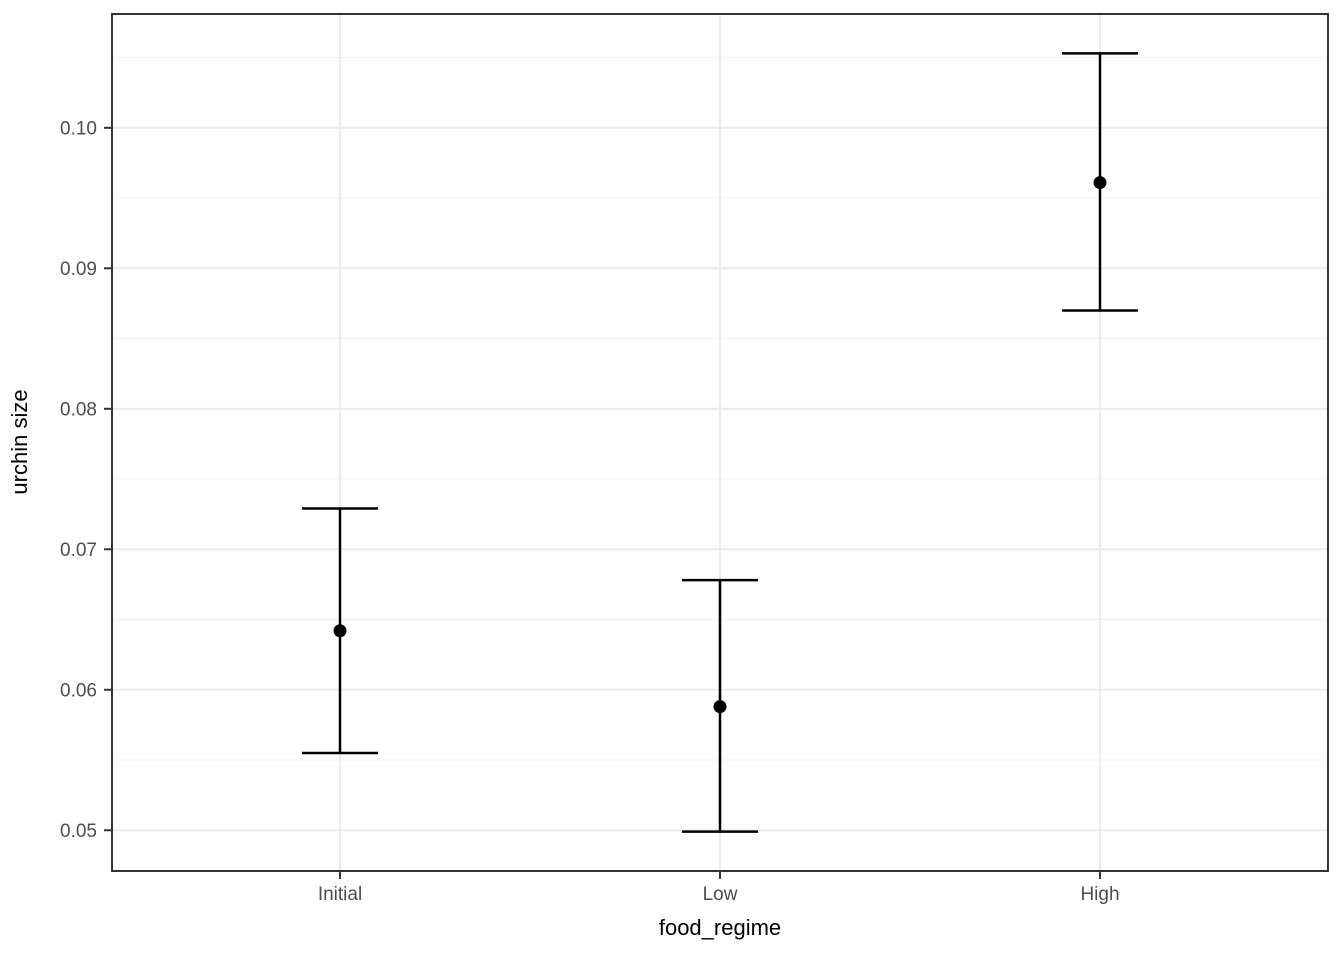 The image size is (1344, 960). What do you see at coordinates (1099, 894) in the screenshot?
I see `x-tick-label: High` at bounding box center [1099, 894].